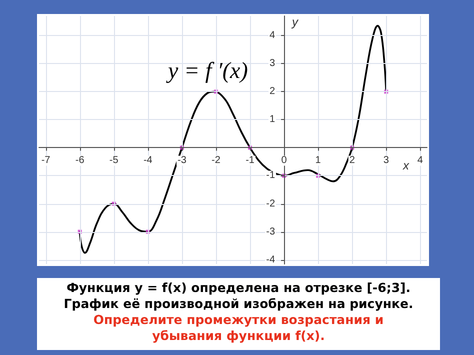  What do you see at coordinates (250, 160) in the screenshot?
I see `x-tick-label: -1` at bounding box center [250, 160].